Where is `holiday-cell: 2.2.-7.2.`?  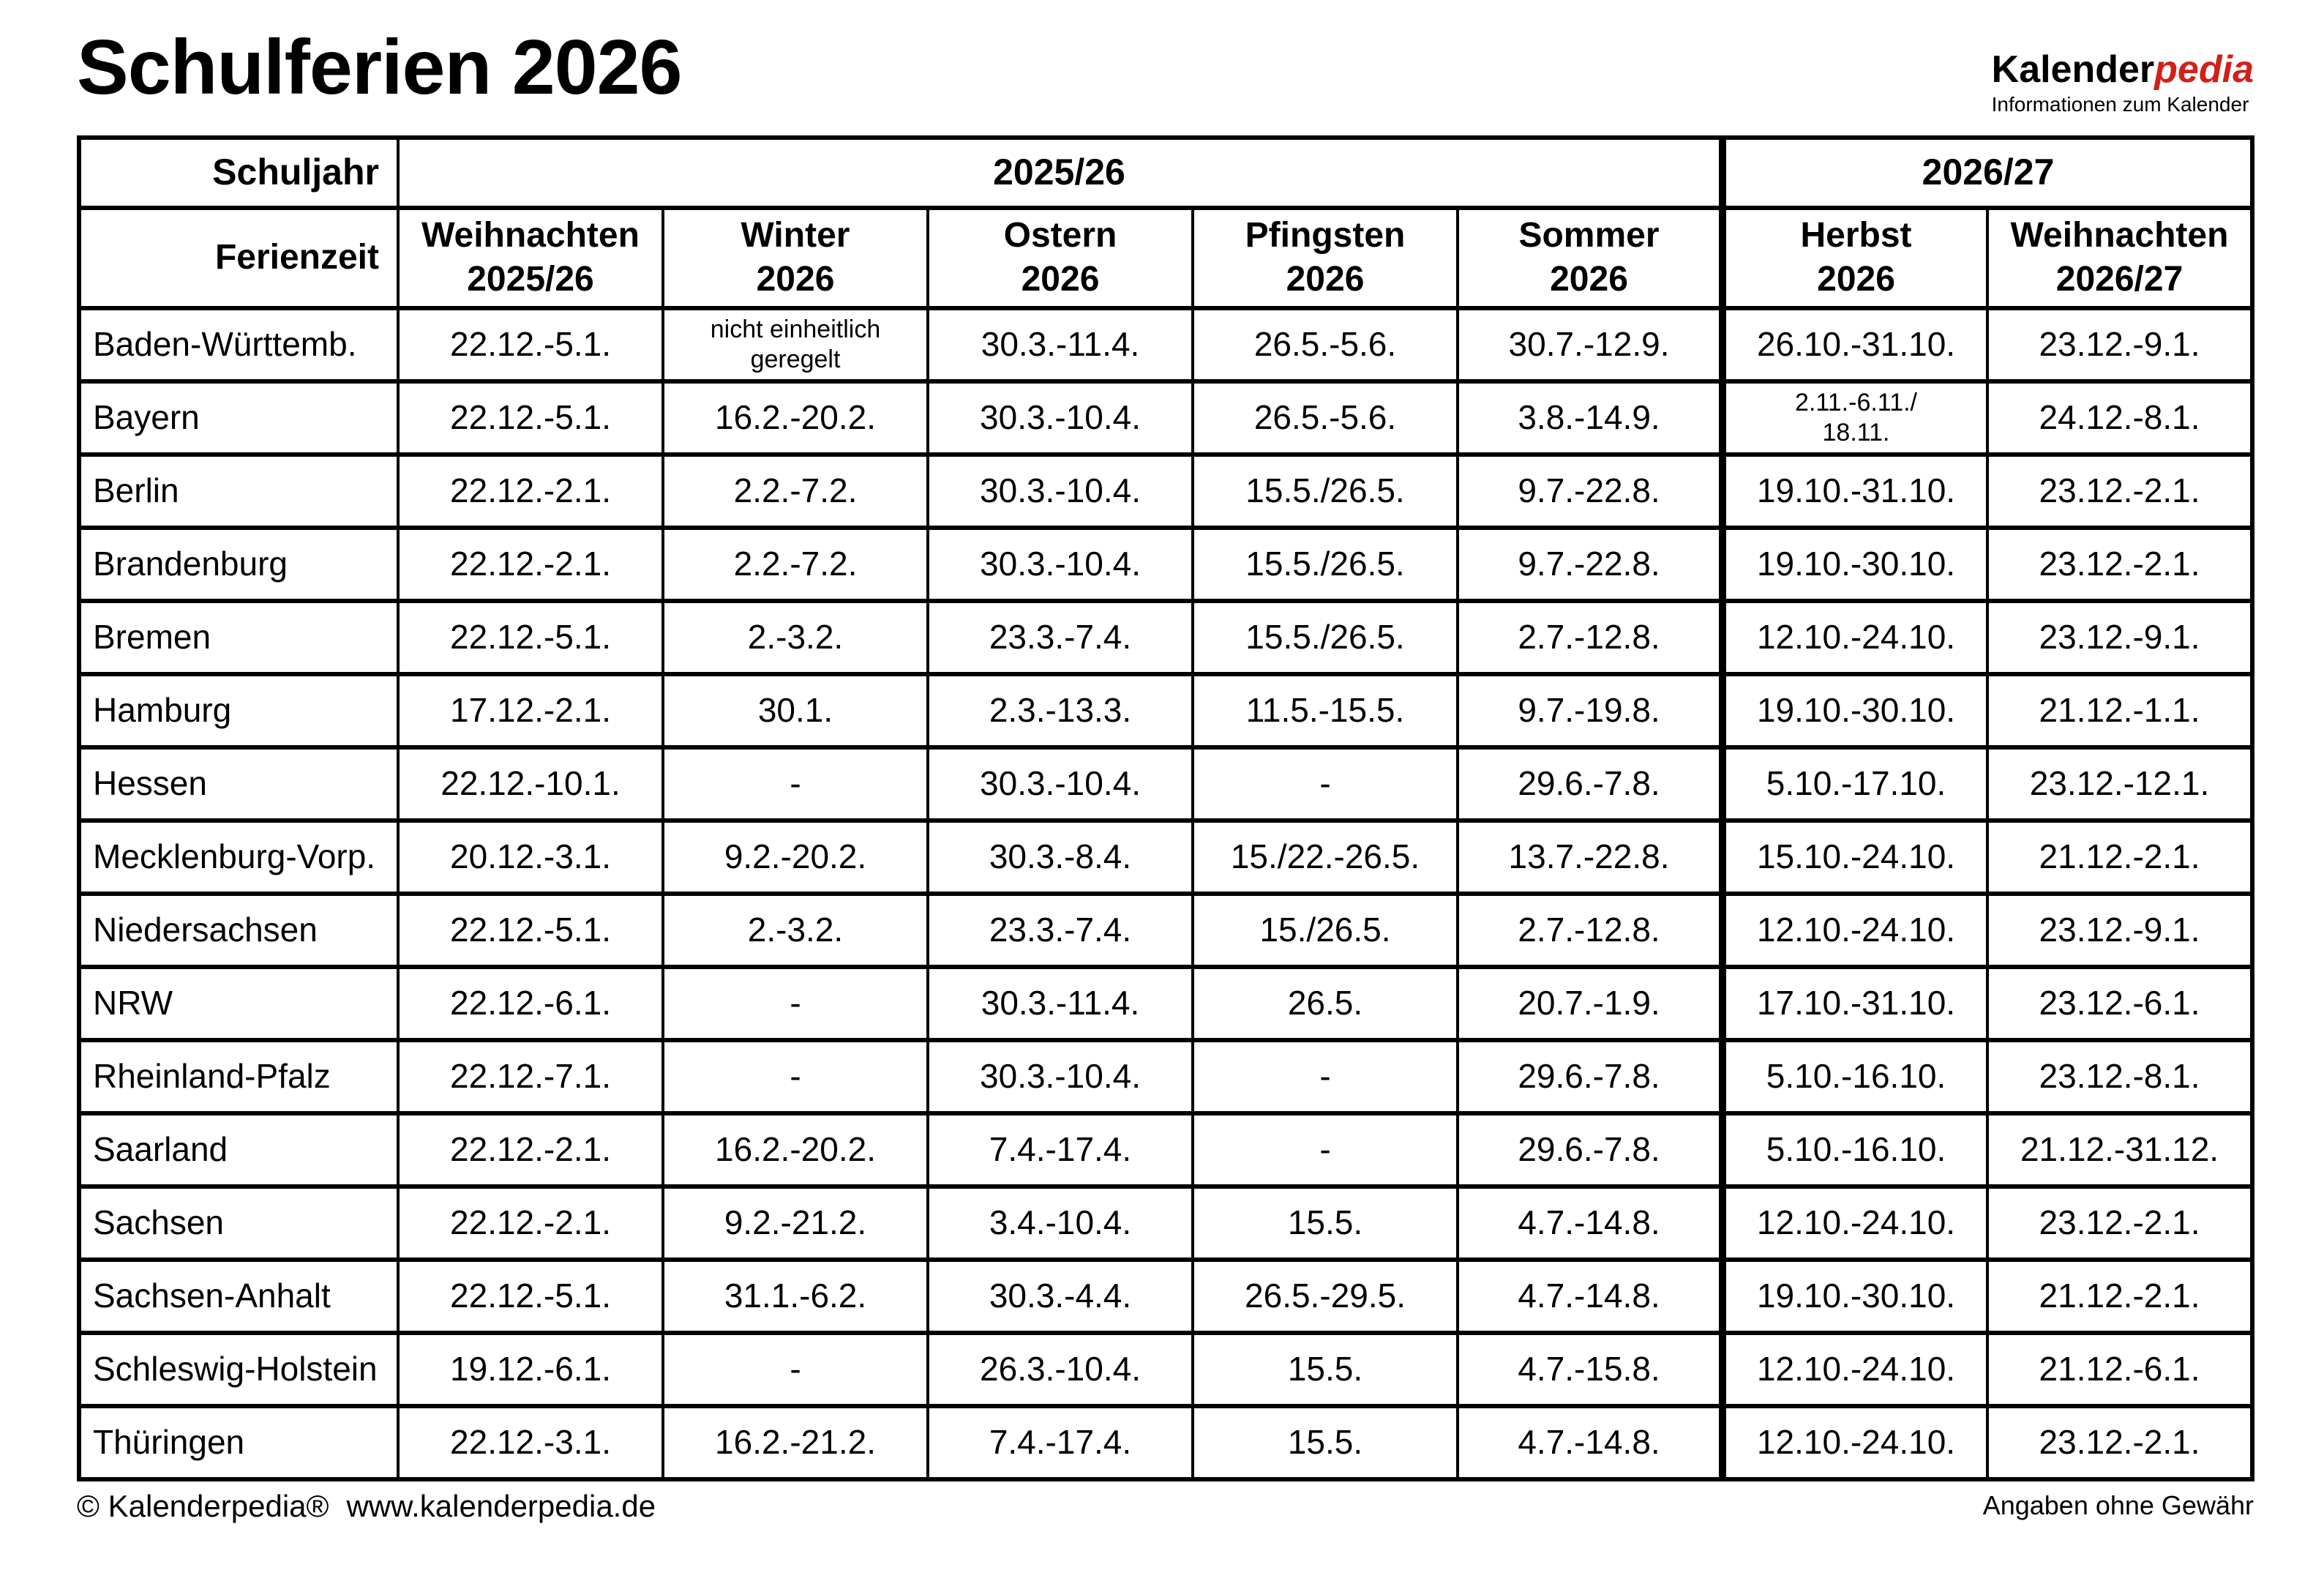 holiday-cell: 2.2.-7.2. is located at coordinates (795, 491).